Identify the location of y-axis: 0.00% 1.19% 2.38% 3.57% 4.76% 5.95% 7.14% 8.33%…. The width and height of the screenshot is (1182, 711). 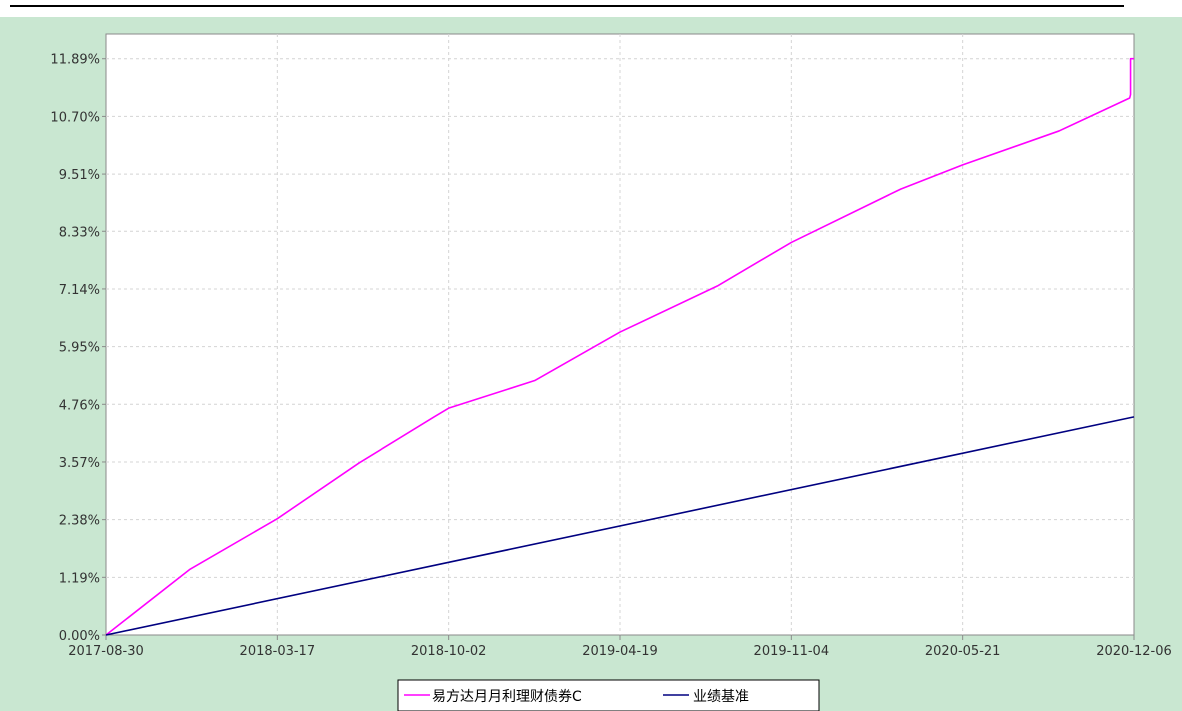
(78, 348).